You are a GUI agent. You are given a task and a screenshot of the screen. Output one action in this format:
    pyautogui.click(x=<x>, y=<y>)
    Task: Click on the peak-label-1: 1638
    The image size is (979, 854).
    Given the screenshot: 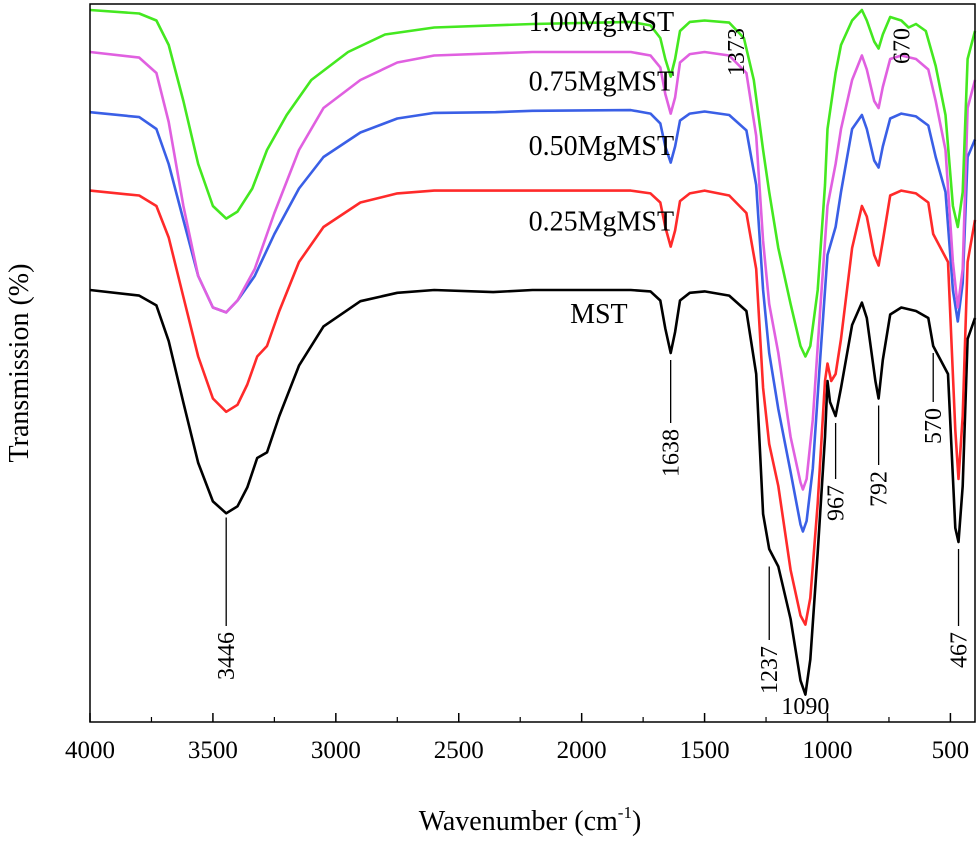 What is the action you would take?
    pyautogui.click(x=672, y=453)
    